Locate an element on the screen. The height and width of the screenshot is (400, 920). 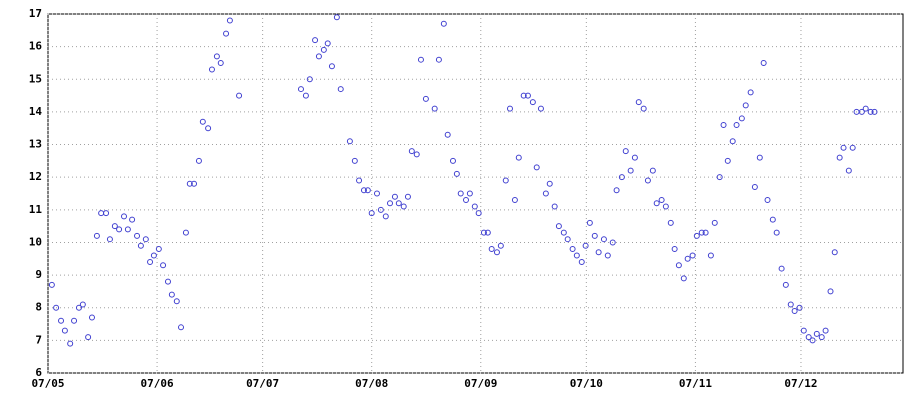
x-tick-label: 07/06 is located at coordinates (157, 383).